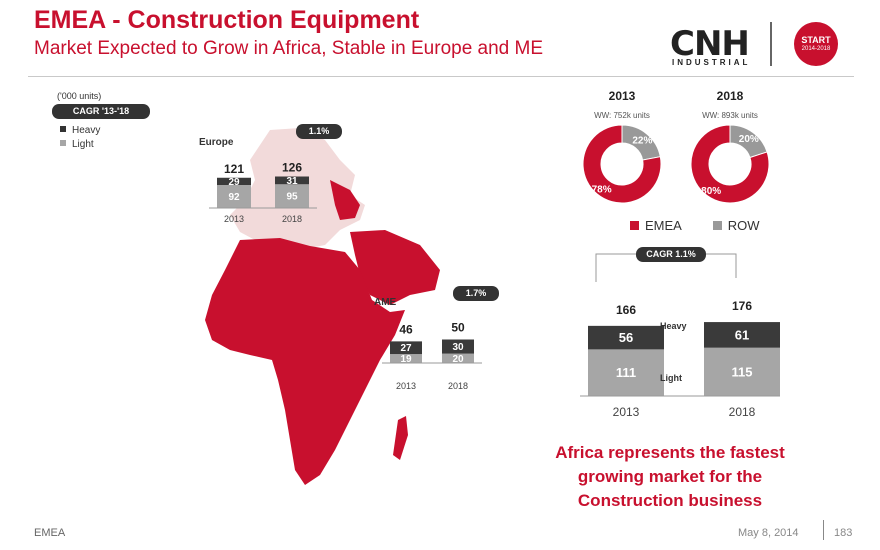 Image resolution: width=880 pixels, height=550 pixels. I want to click on label-light-2018: 20, so click(458, 359).